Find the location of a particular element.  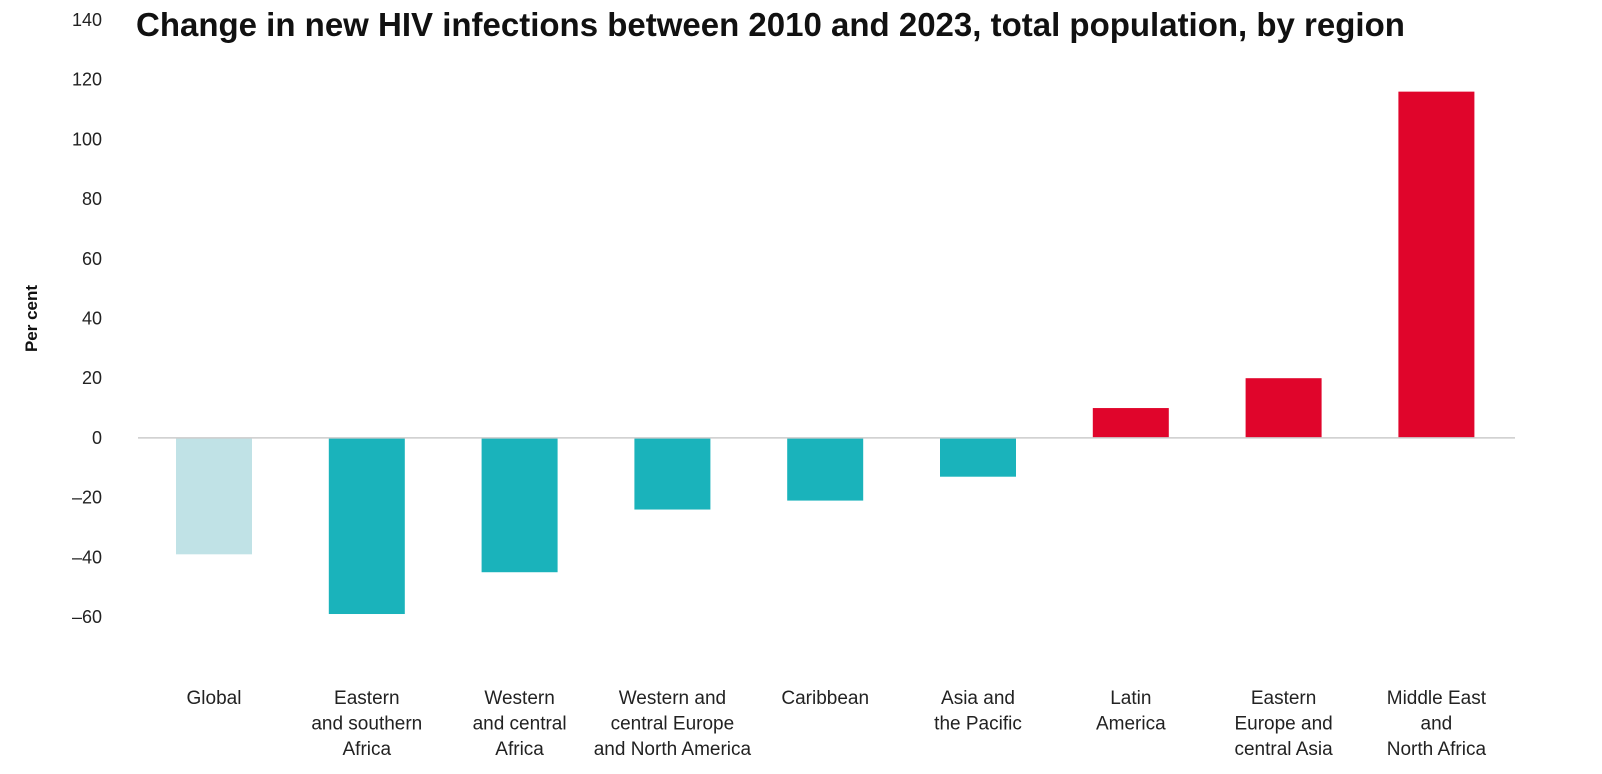

y-tick-label: 60 is located at coordinates (92, 259).